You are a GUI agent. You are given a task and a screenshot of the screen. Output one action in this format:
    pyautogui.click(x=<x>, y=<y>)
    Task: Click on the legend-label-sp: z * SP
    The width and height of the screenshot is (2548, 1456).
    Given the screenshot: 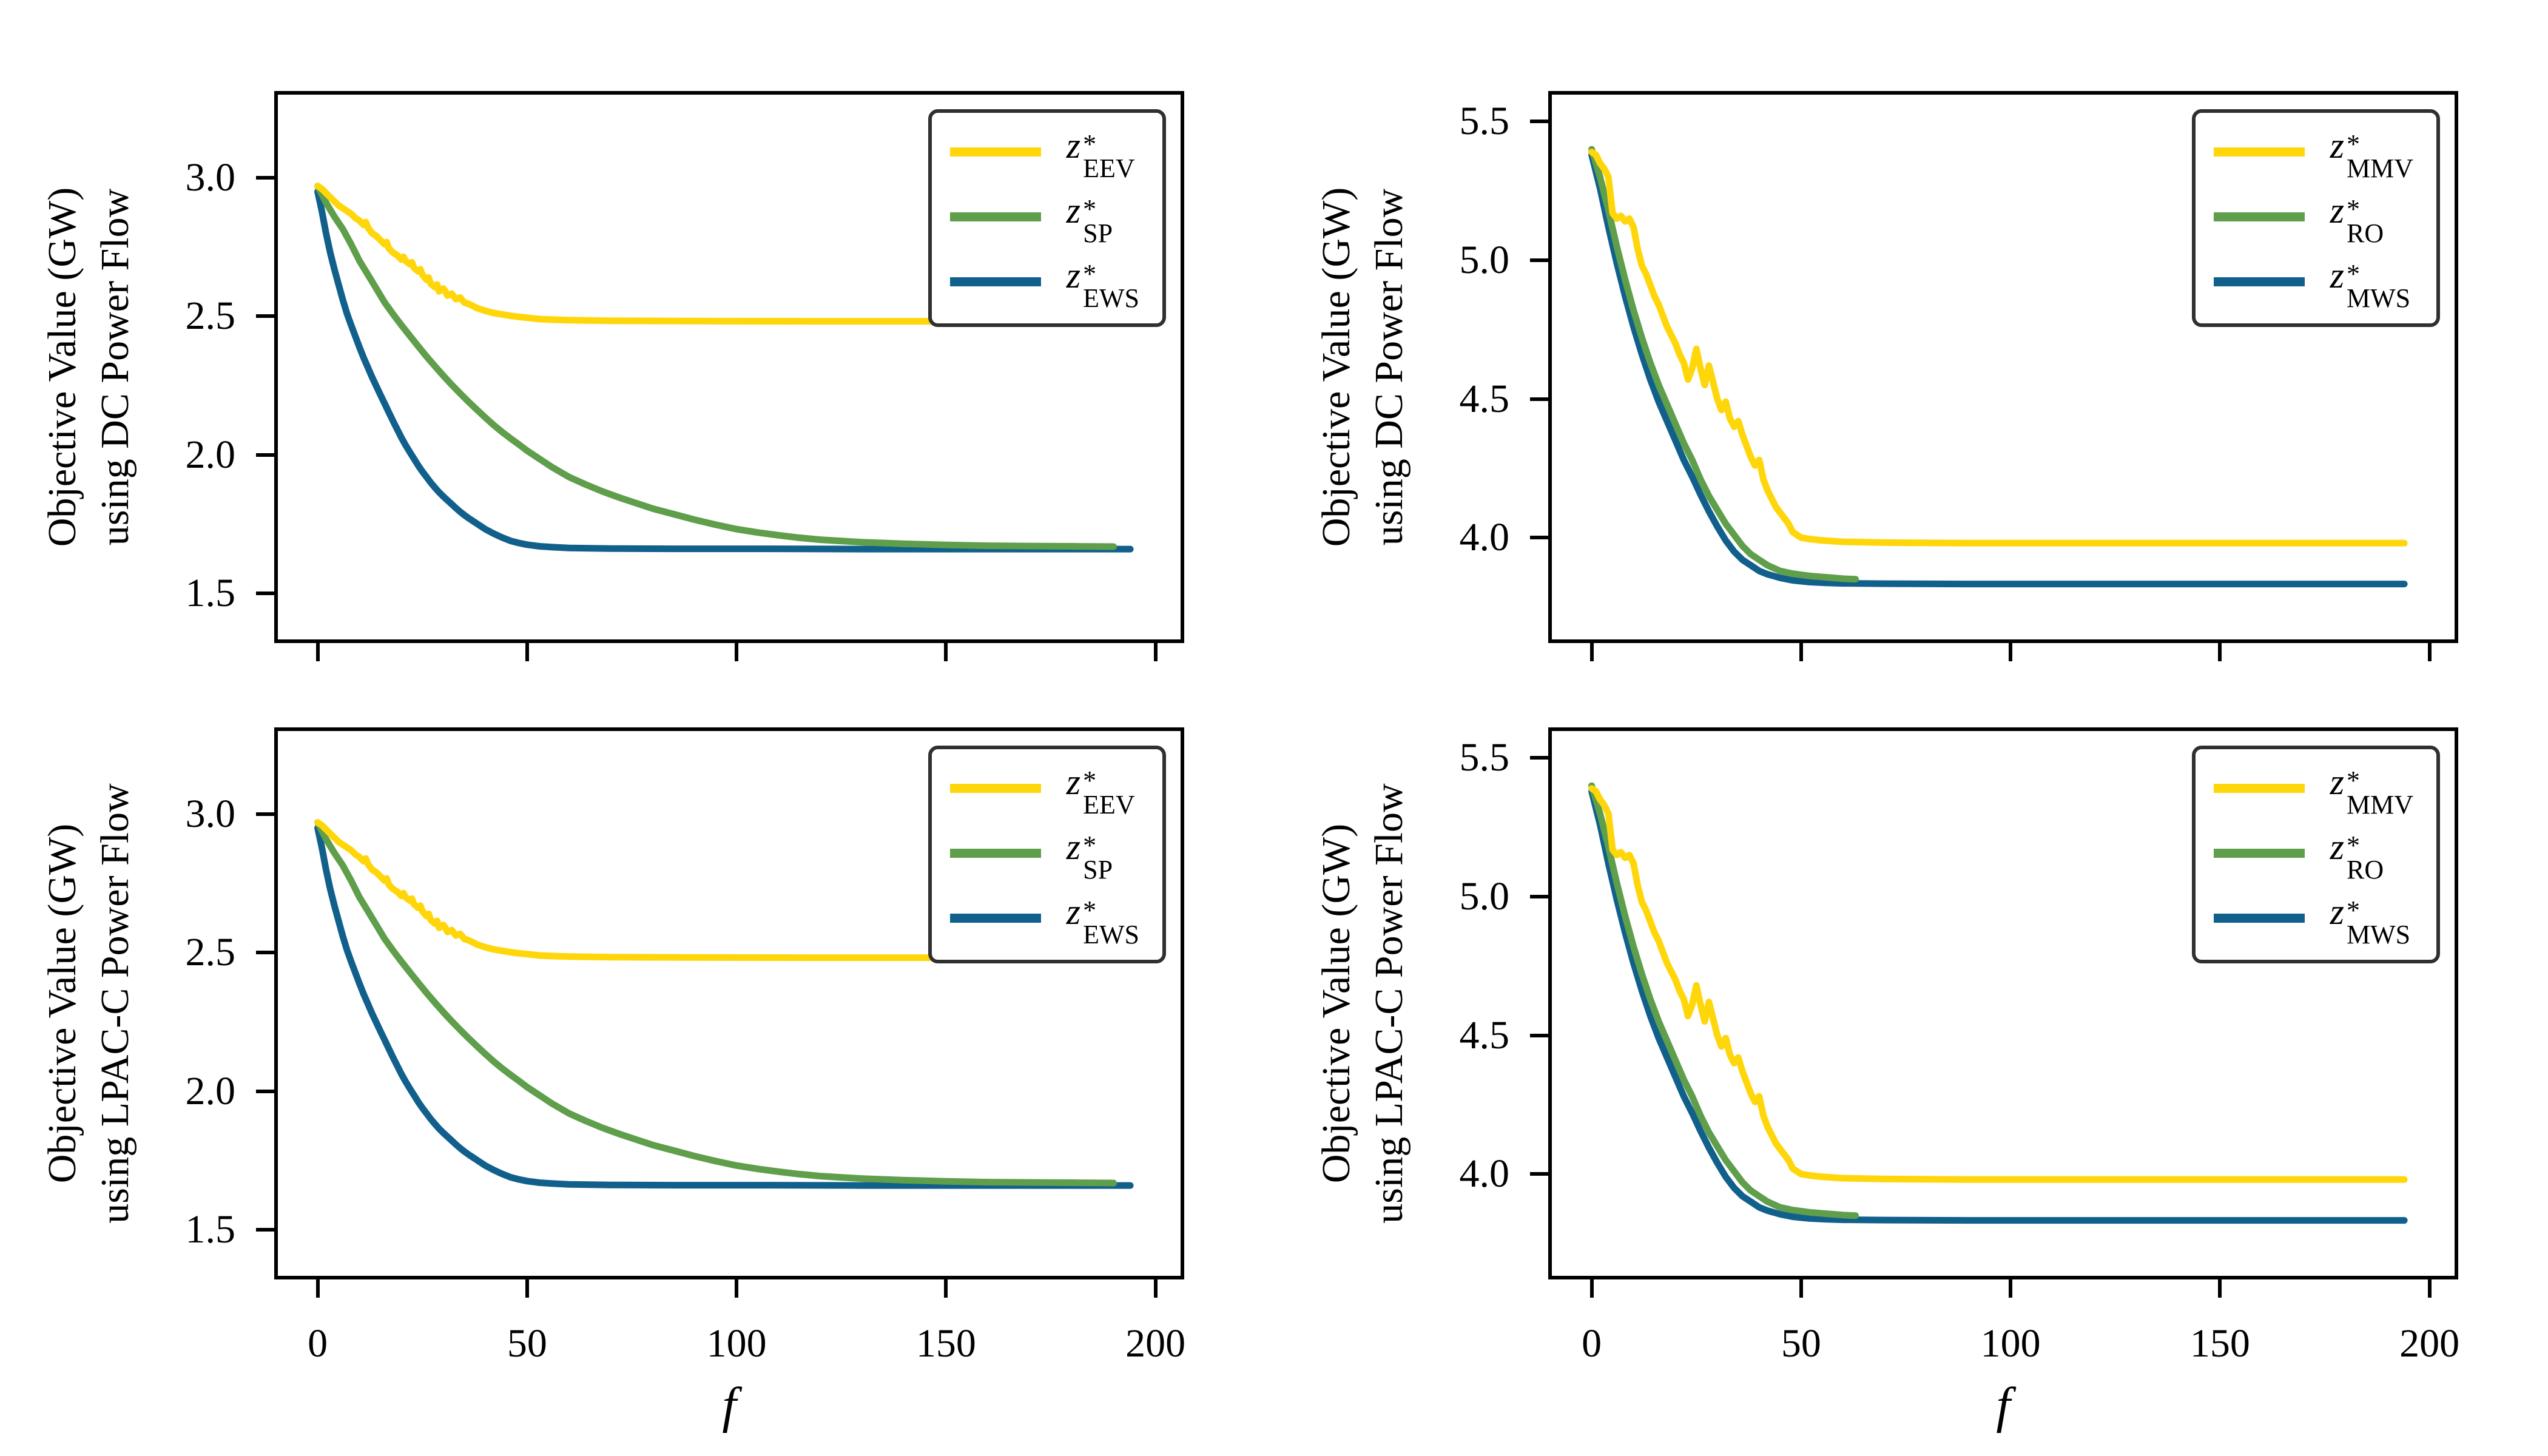 What is the action you would take?
    pyautogui.click(x=1089, y=854)
    